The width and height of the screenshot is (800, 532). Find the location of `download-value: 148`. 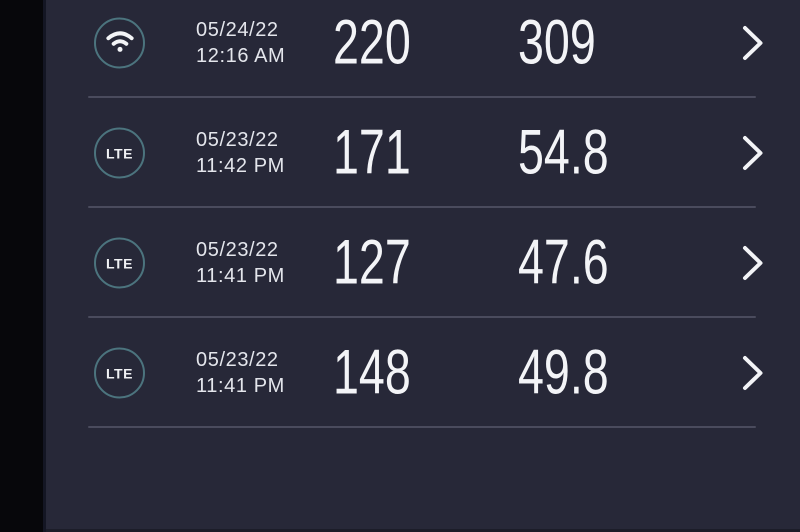

download-value: 148 is located at coordinates (372, 372).